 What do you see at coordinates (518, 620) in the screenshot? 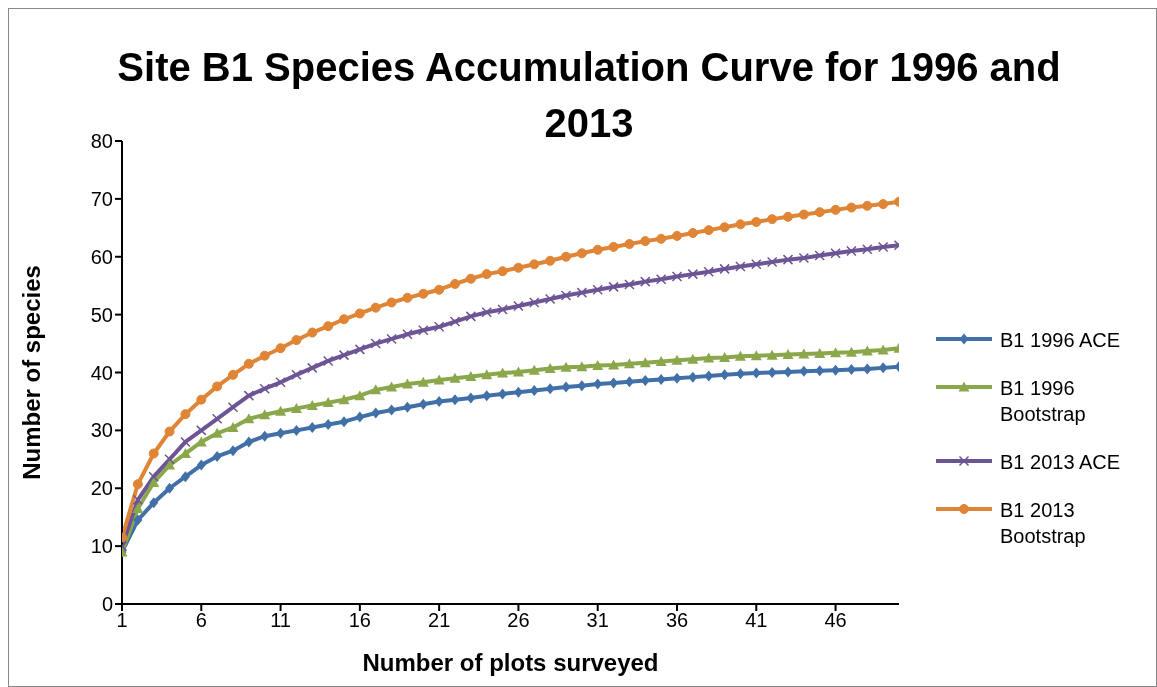
I see `x-tick-label: 26` at bounding box center [518, 620].